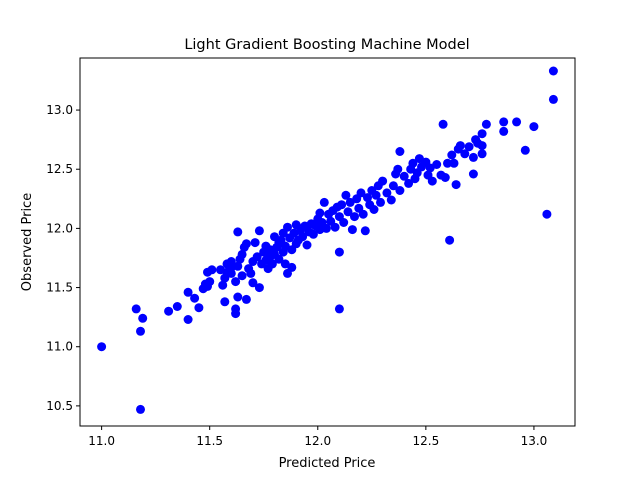 The height and width of the screenshot is (480, 640). Describe the element at coordinates (59, 288) in the screenshot. I see `y-tick-label: 11.5` at that location.